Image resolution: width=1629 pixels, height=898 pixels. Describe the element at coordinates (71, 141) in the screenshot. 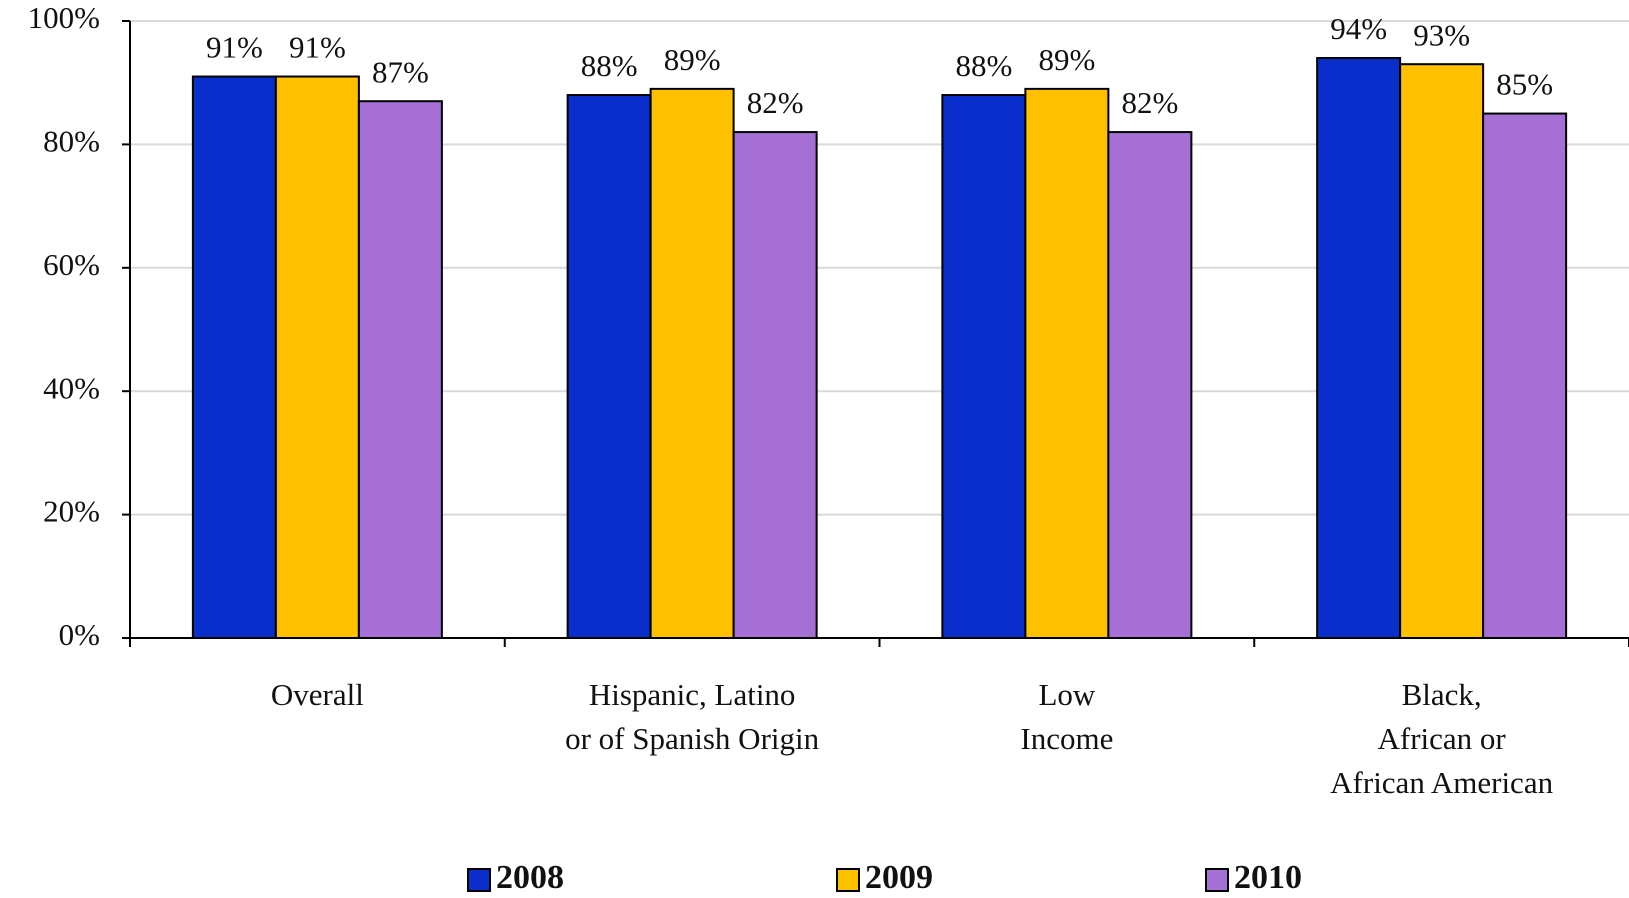

I see `y-tick-label: 80%` at that location.